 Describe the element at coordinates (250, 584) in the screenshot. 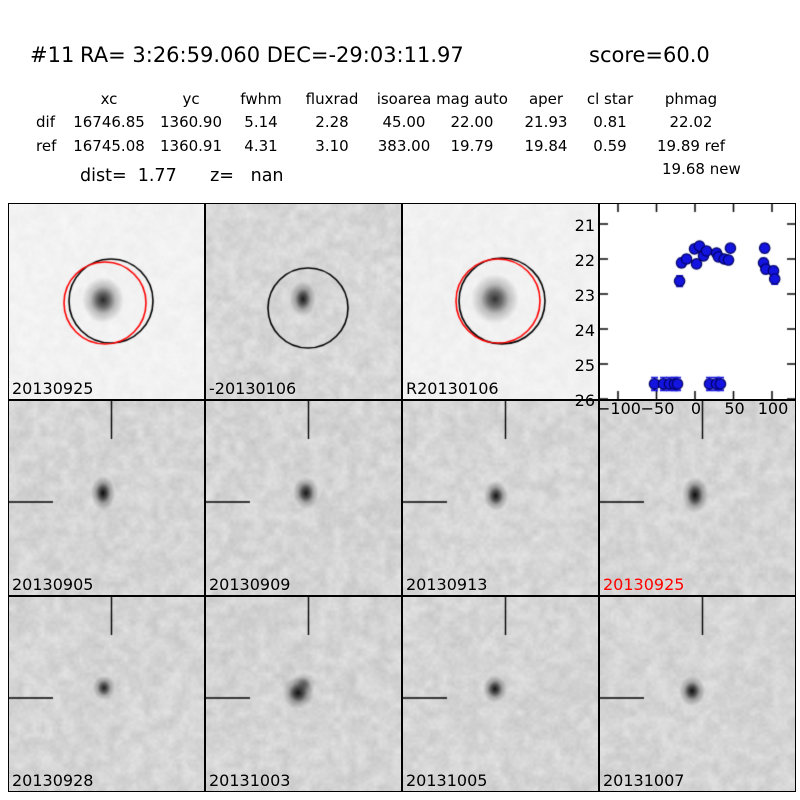

I see `panel-date-label: 20130909` at that location.